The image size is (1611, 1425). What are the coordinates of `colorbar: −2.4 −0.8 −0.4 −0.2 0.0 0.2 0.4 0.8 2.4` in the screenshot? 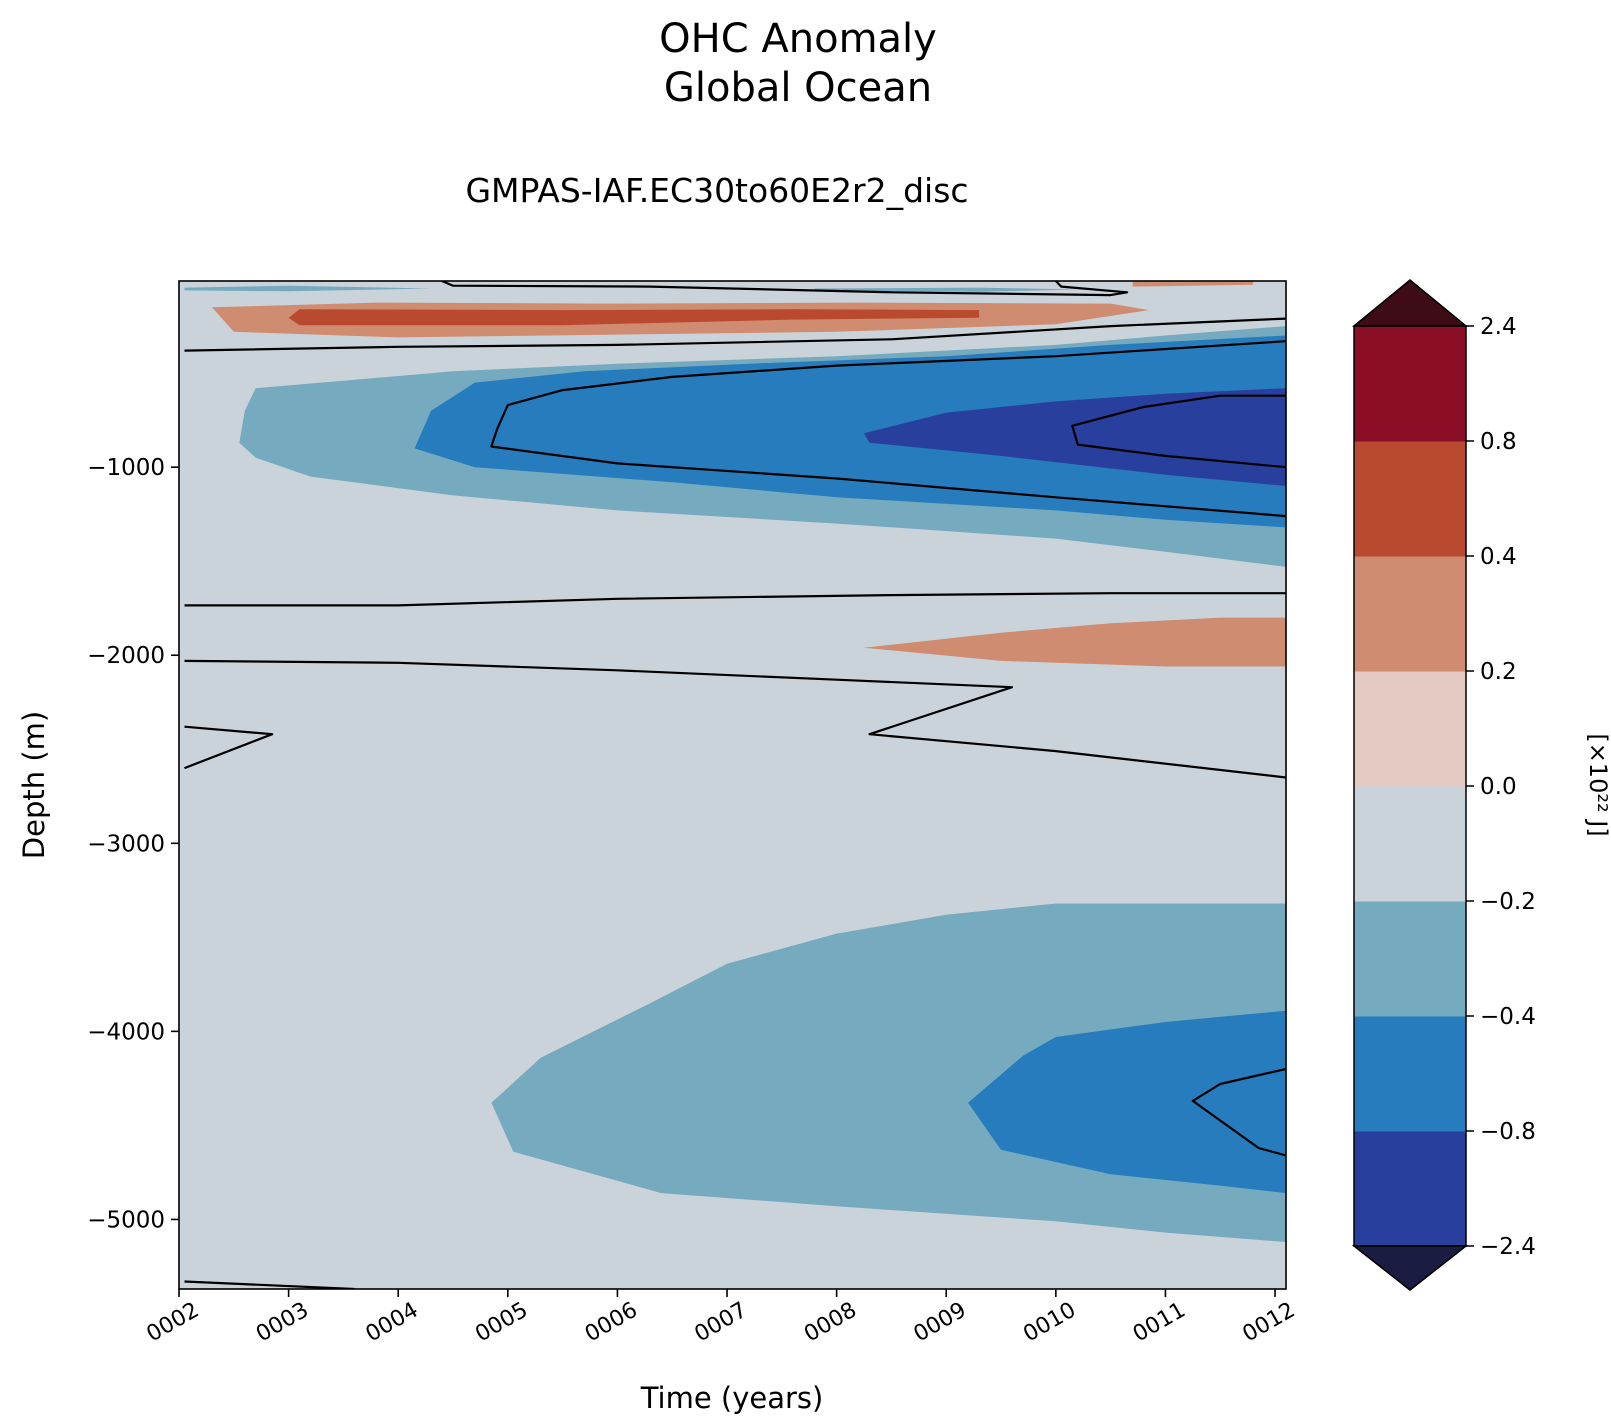 It's located at (1443, 785).